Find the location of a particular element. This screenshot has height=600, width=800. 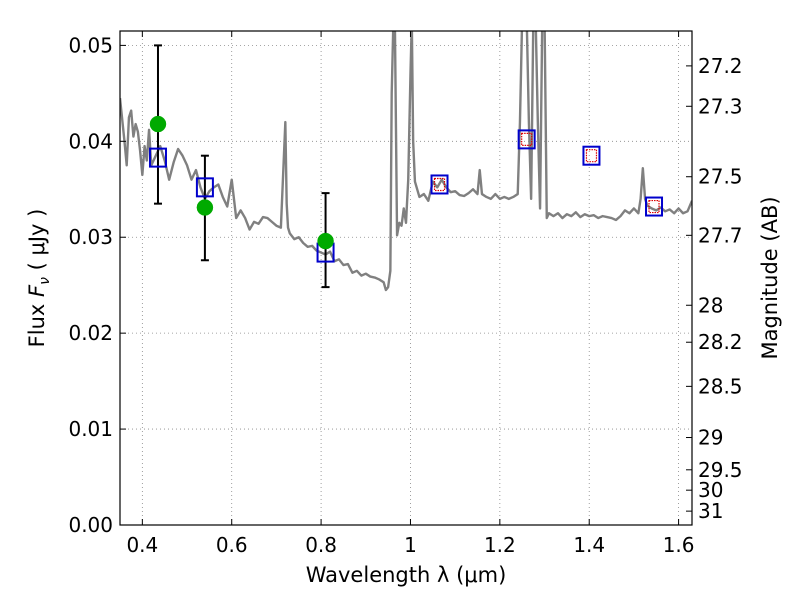

y2-tick-label: 27.3 is located at coordinates (720, 106).